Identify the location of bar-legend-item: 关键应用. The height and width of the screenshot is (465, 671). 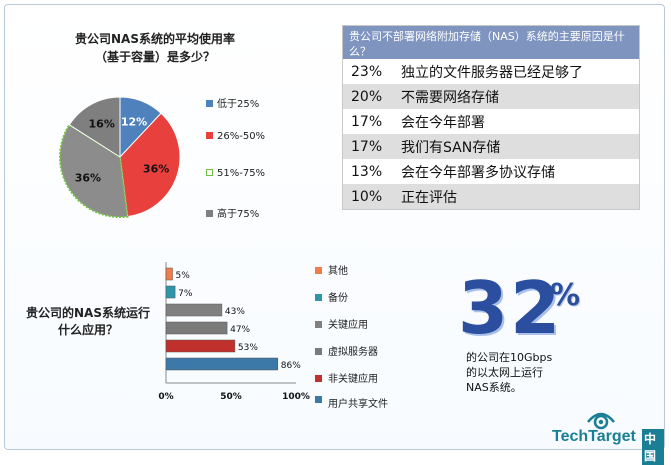
(341, 323).